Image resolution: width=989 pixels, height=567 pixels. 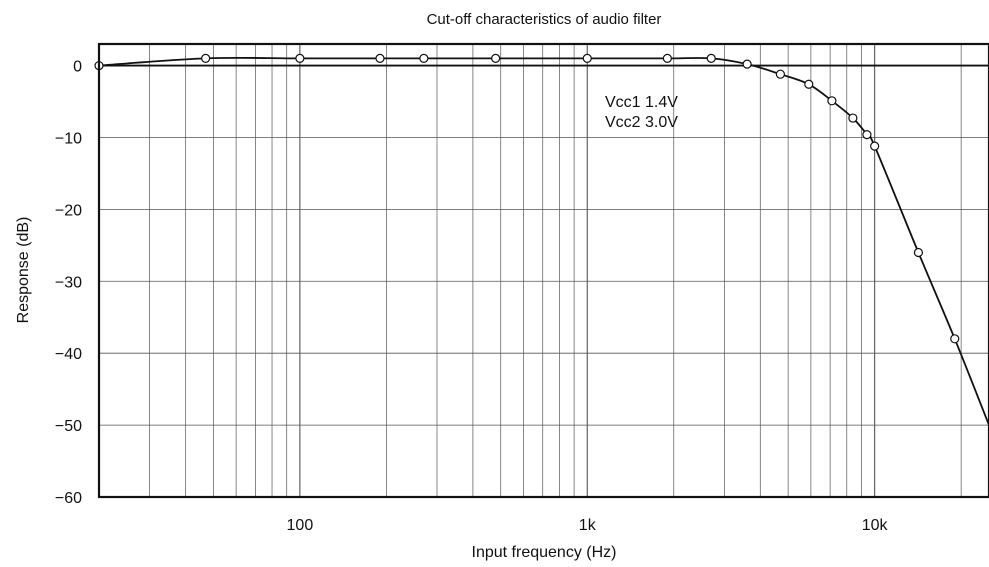 What do you see at coordinates (300, 525) in the screenshot?
I see `x-tick-label: 100` at bounding box center [300, 525].